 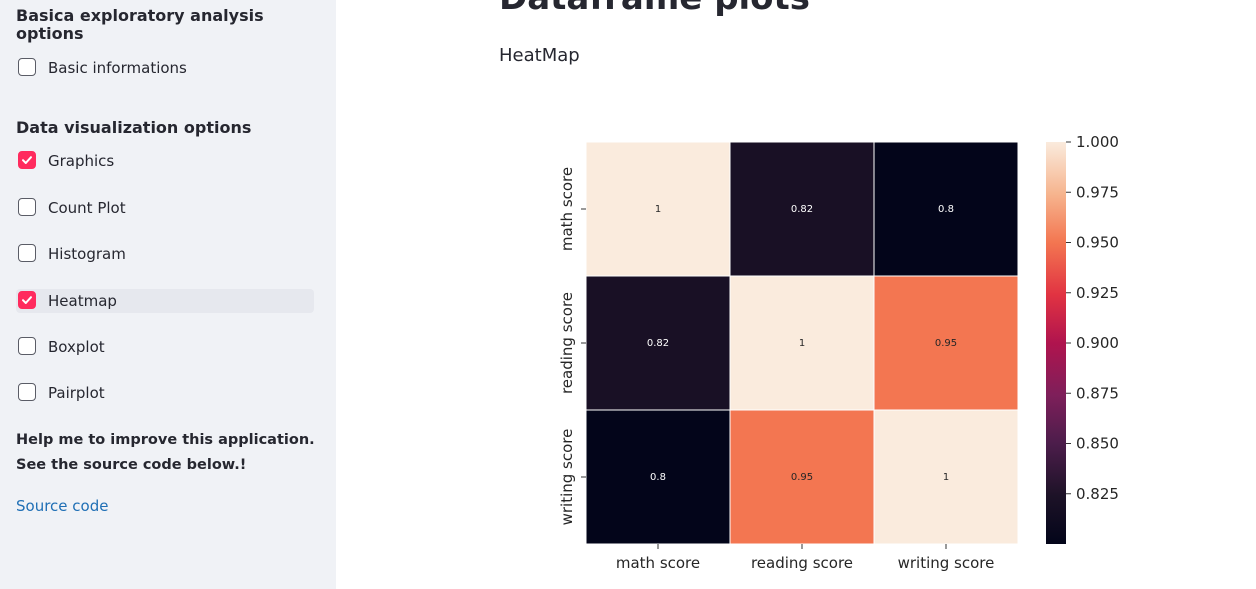 I want to click on section-subtitle: HeatMap, so click(x=539, y=55).